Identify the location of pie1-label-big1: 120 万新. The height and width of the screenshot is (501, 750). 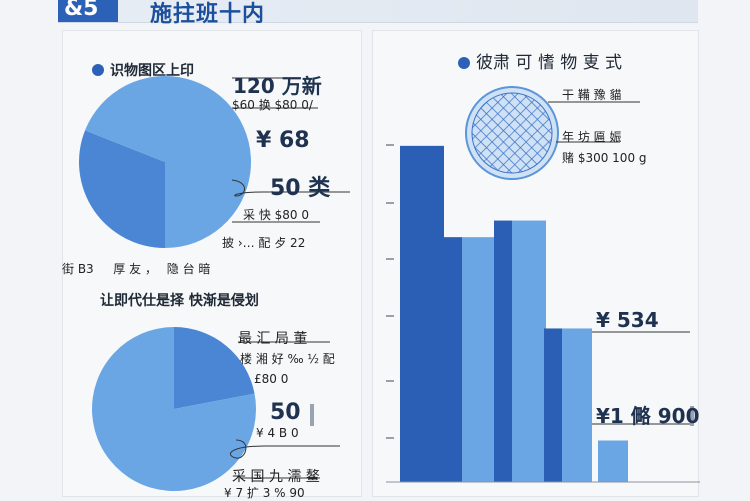
(277, 86).